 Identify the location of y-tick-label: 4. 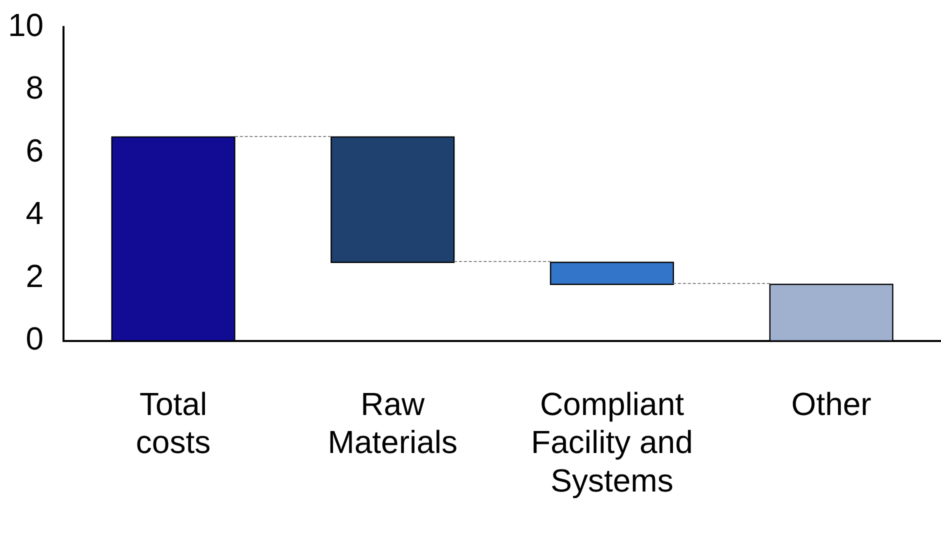
(35, 213).